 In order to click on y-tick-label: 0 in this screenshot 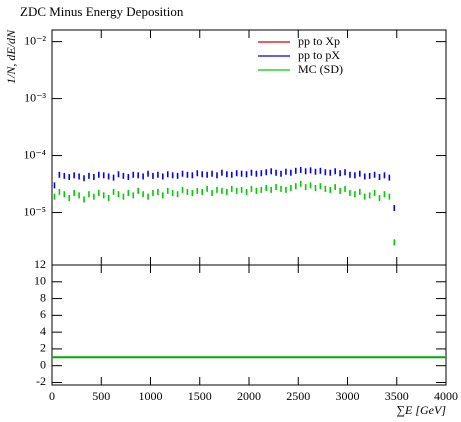, I will do `click(43, 364)`.